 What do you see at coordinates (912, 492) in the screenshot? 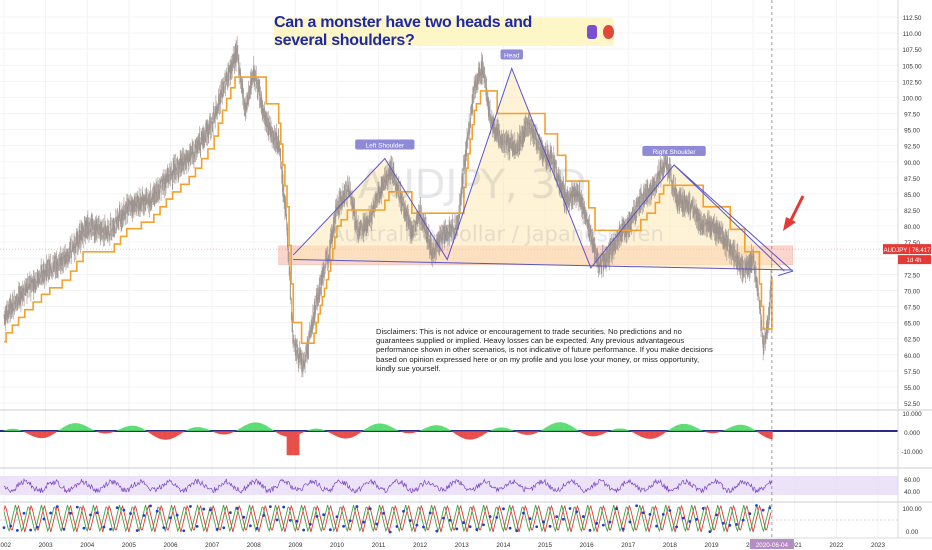
I see `rsi-tick-label: 40.00` at bounding box center [912, 492].